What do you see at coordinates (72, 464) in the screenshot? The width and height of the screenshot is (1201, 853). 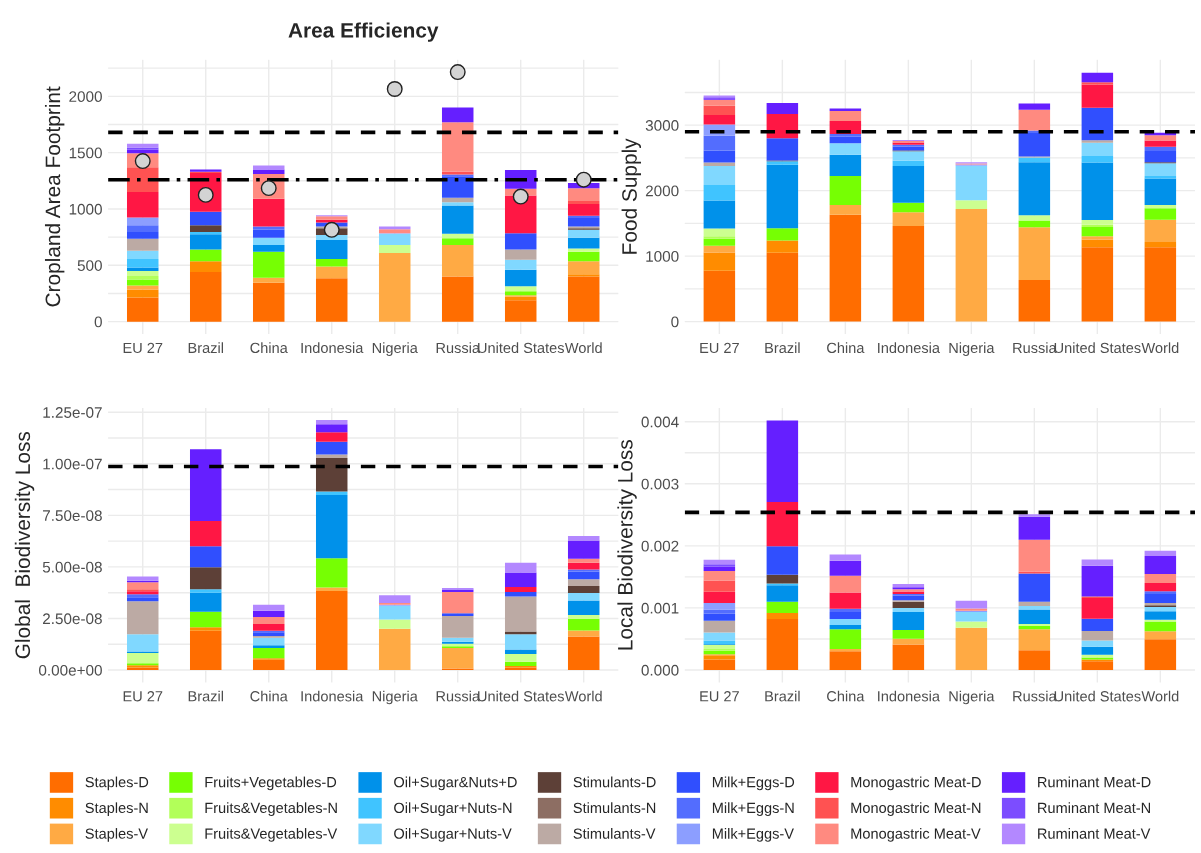 I see `y-tick-label: 1.00e-07` at bounding box center [72, 464].